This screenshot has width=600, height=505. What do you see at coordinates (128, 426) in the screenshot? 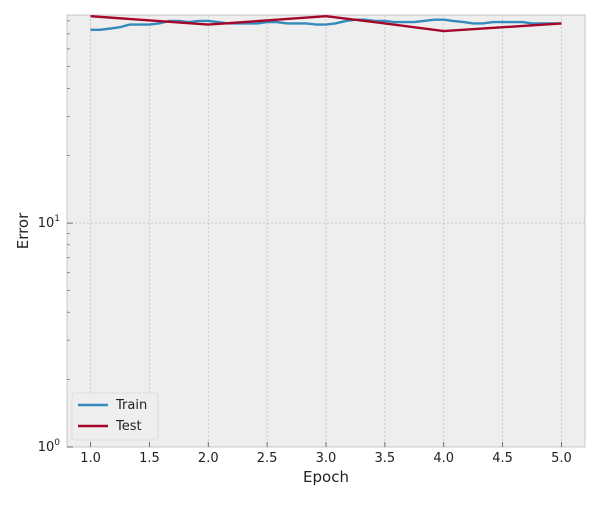
I see `legend-label-test: Test` at bounding box center [128, 426].